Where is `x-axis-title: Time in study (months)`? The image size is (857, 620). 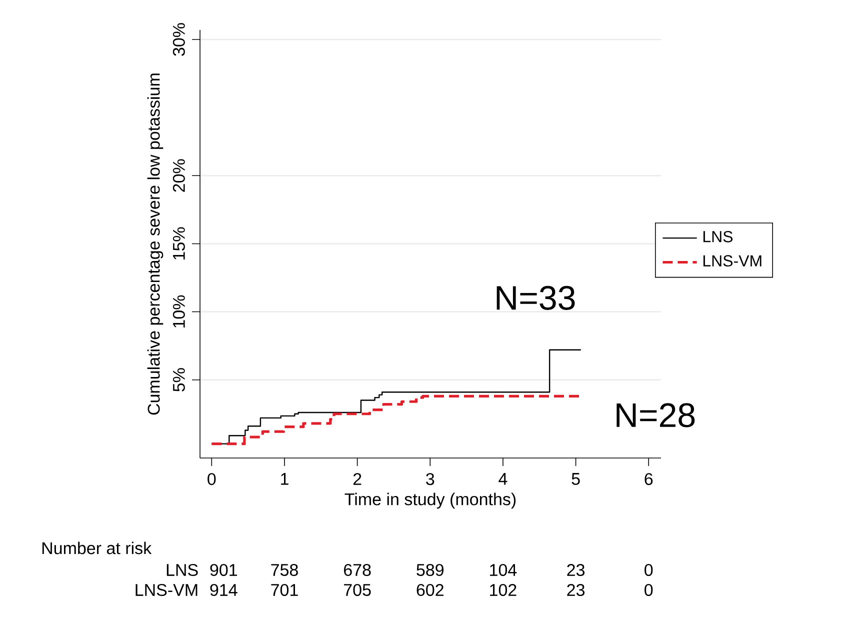 x-axis-title: Time in study (months) is located at coordinates (430, 500).